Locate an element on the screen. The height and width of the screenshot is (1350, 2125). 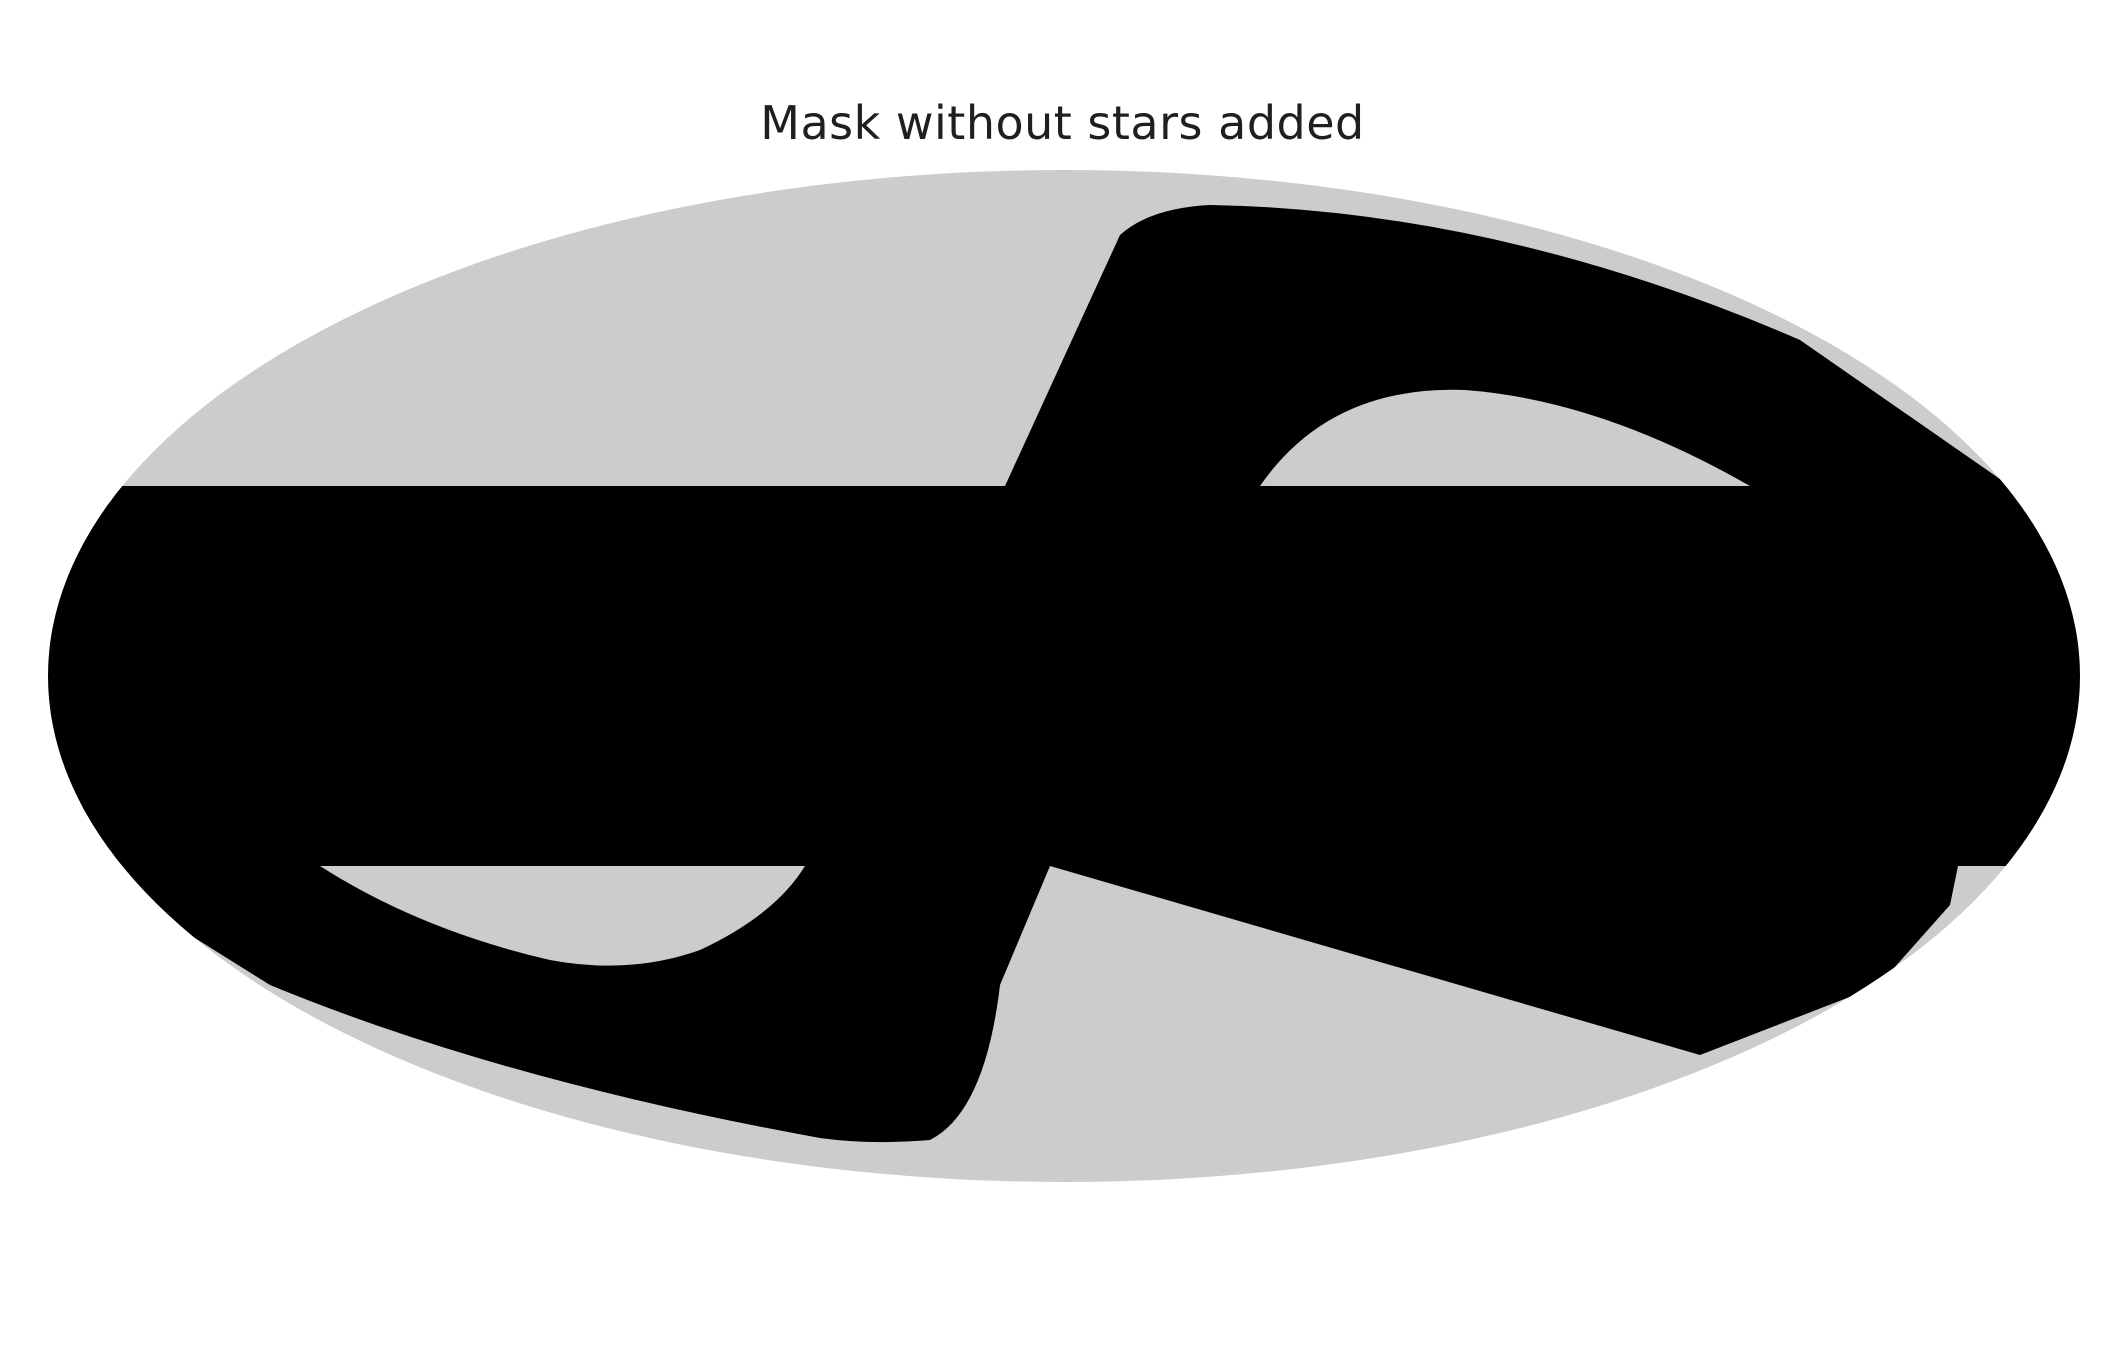
figure-title: Mask without stars added is located at coordinates (1062, 123).